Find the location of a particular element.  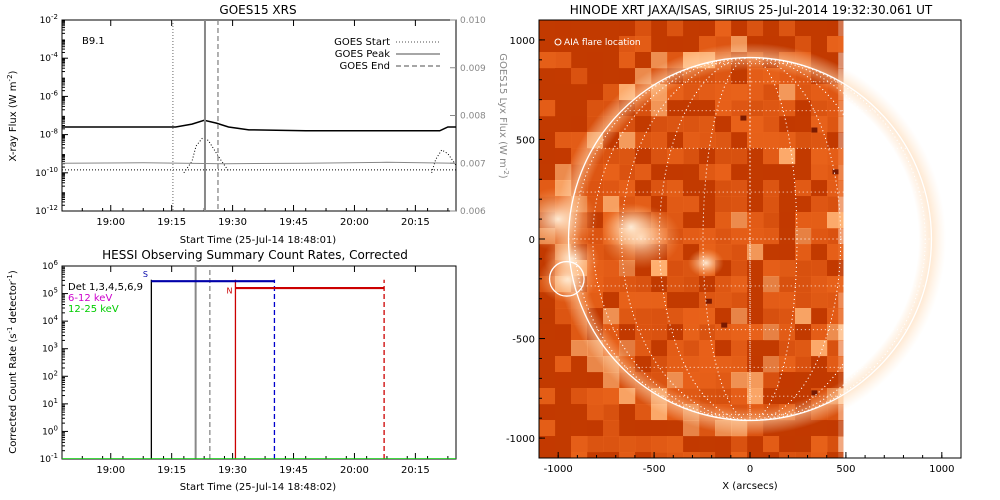

hessi-y-tick-label: 10¹ is located at coordinates (50, 403).